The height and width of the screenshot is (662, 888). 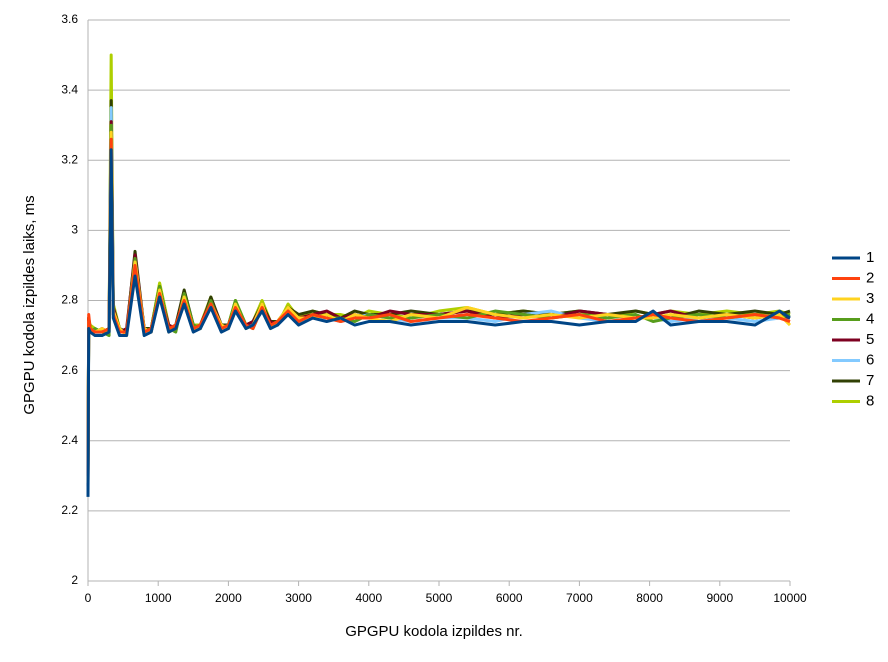 I want to click on x-tick-label: 3000, so click(x=298, y=598).